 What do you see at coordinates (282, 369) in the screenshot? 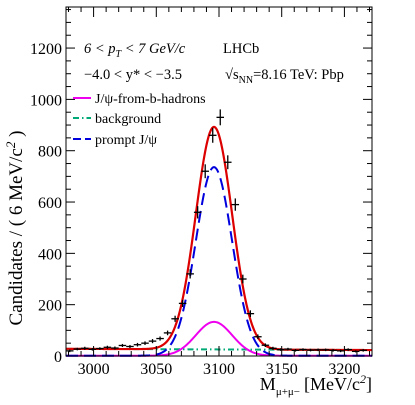
I see `x-tick-label: 3150` at bounding box center [282, 369].